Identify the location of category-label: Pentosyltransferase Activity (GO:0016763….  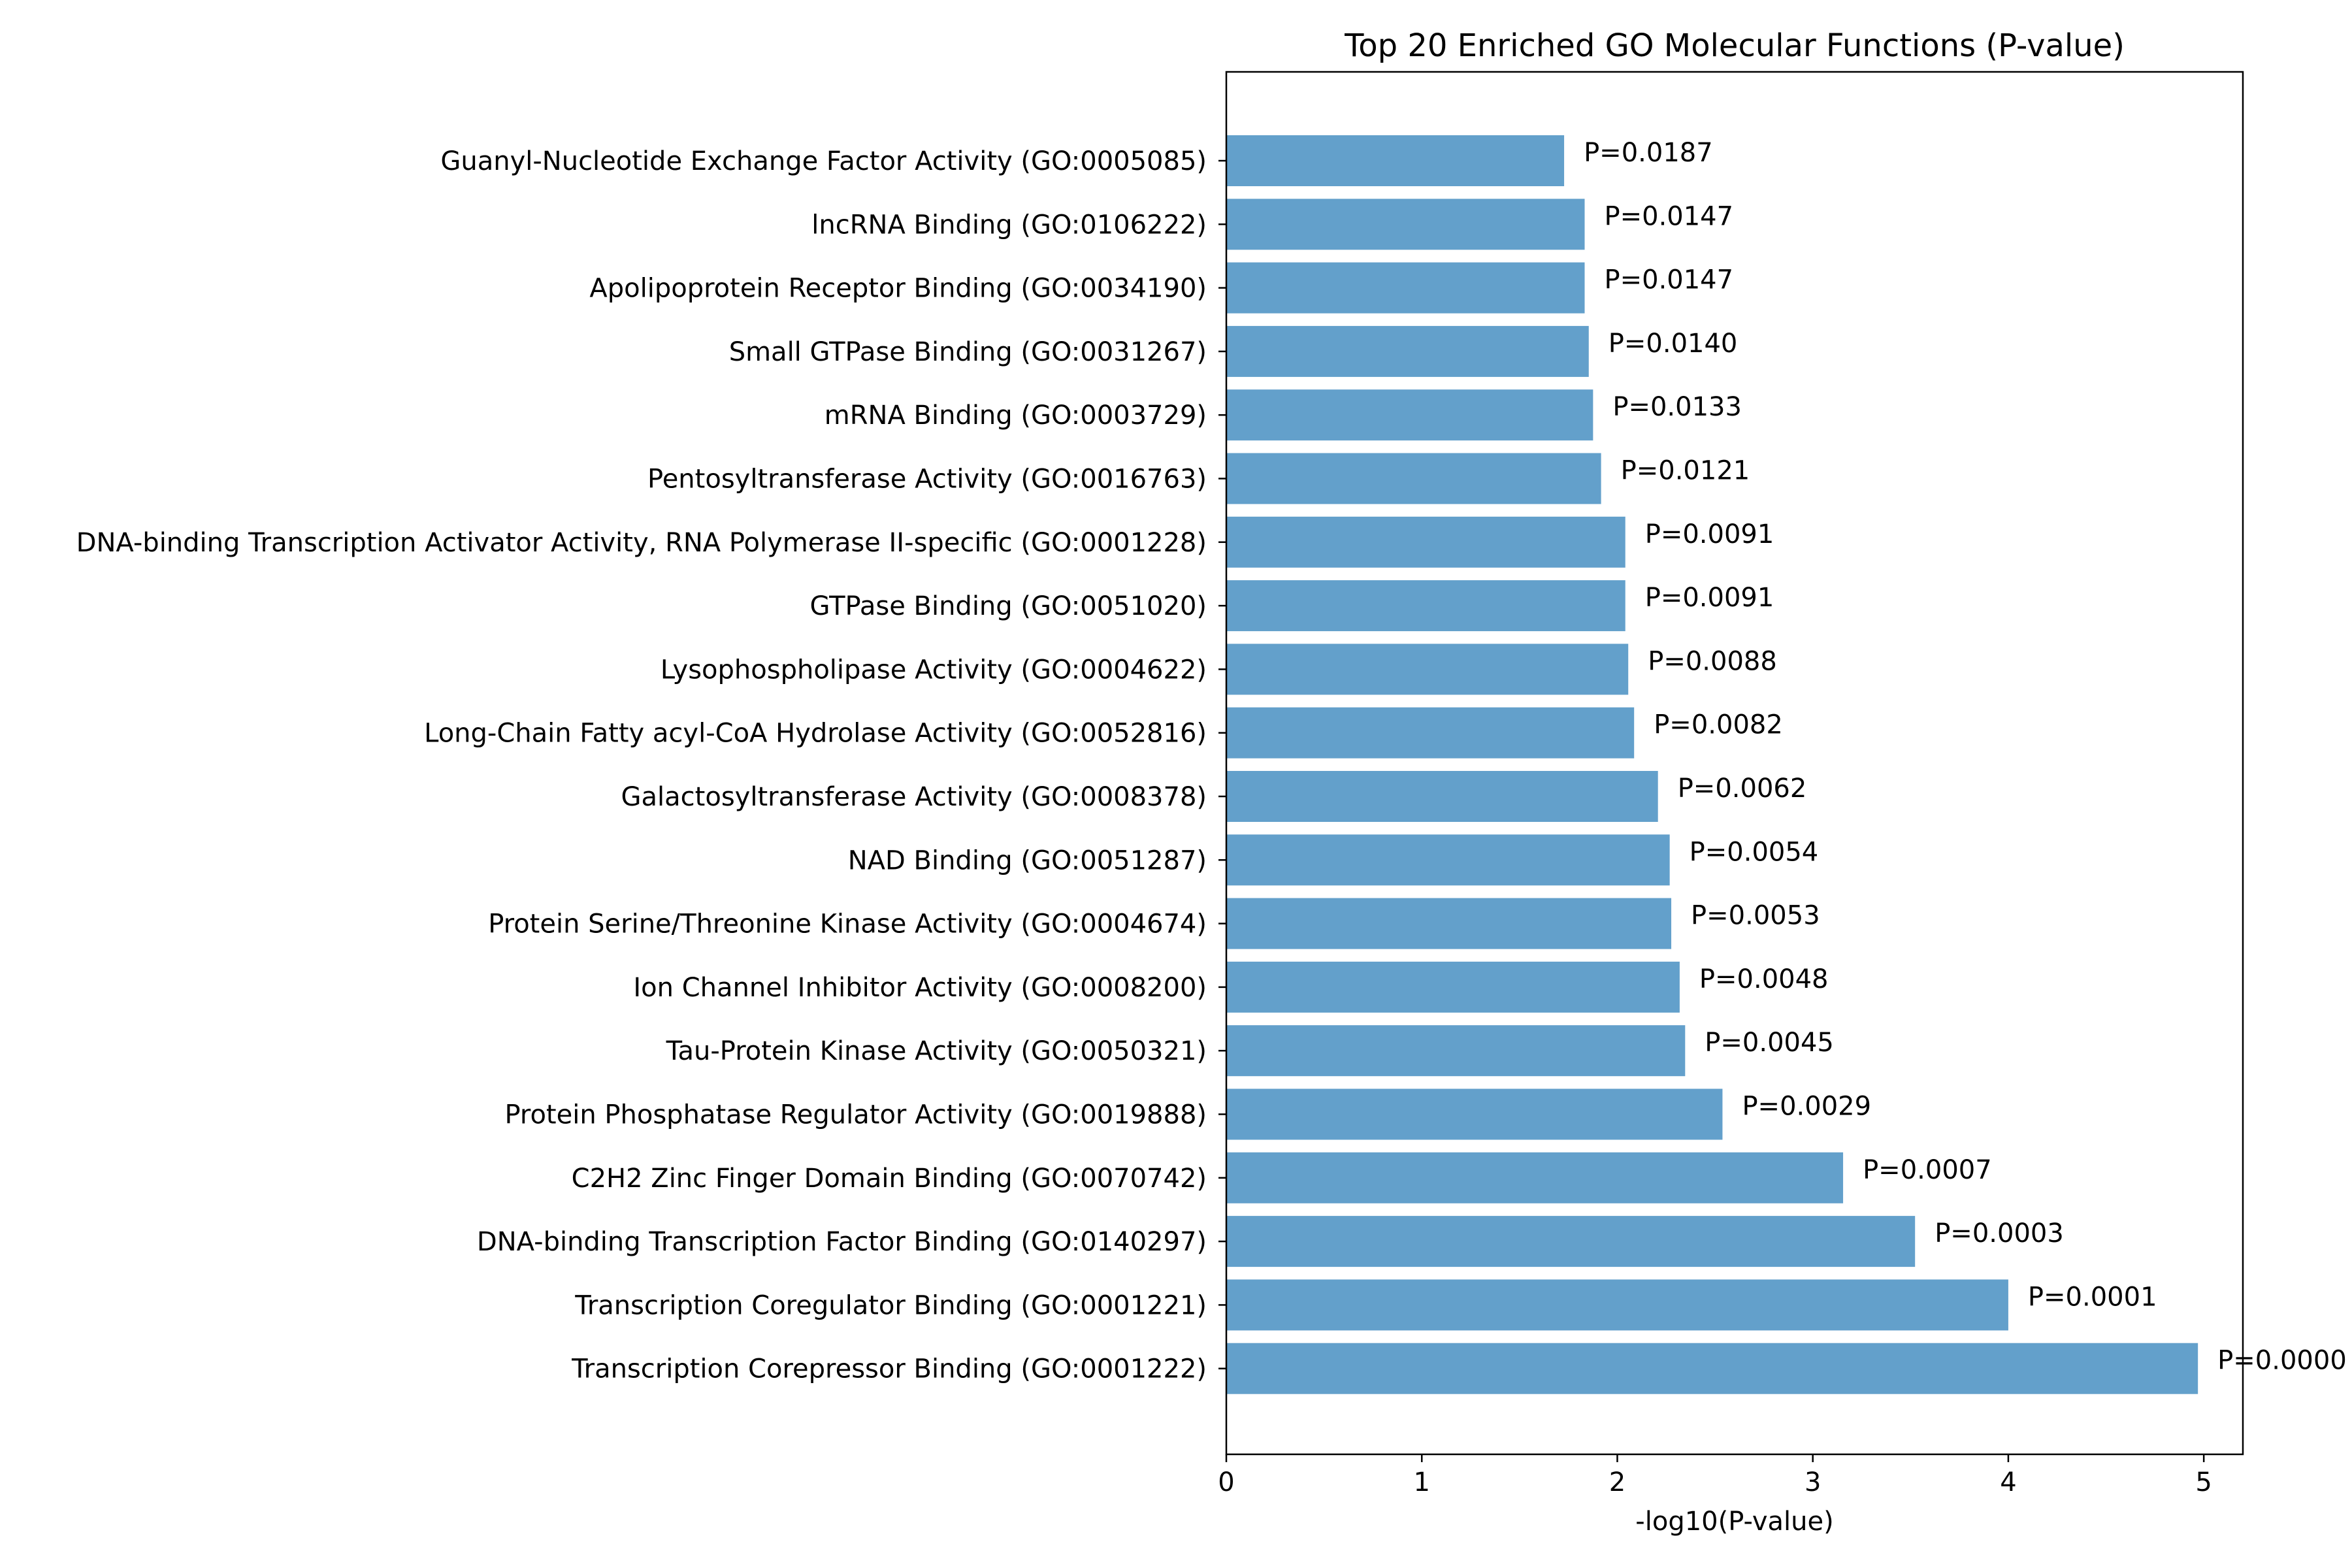
(927, 480).